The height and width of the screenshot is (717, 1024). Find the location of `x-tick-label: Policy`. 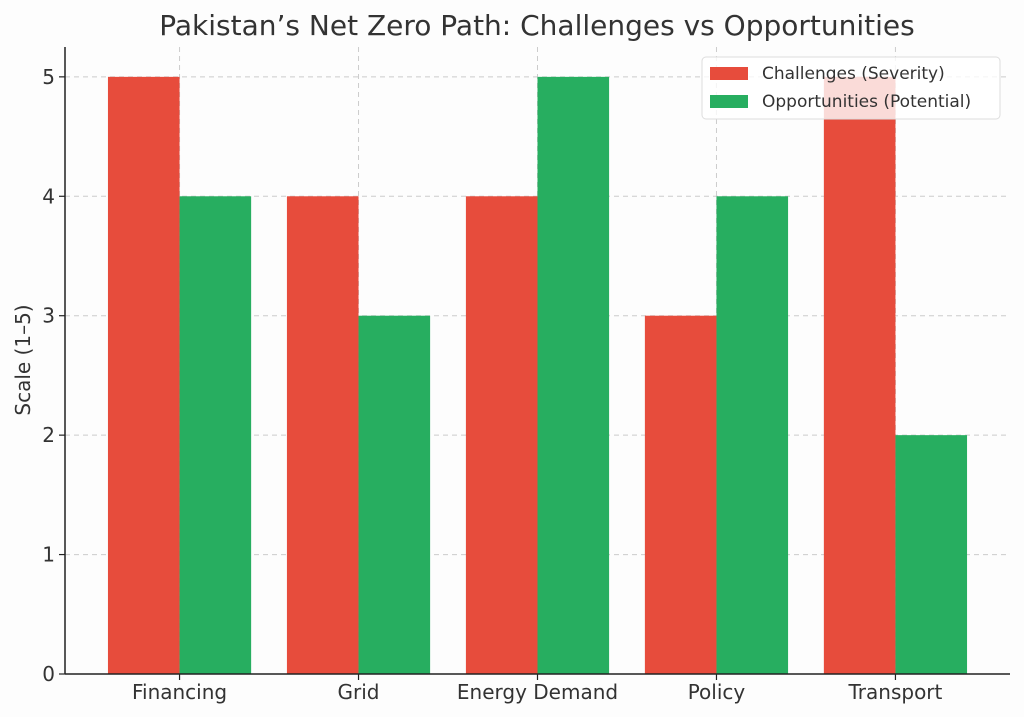

x-tick-label: Policy is located at coordinates (717, 692).